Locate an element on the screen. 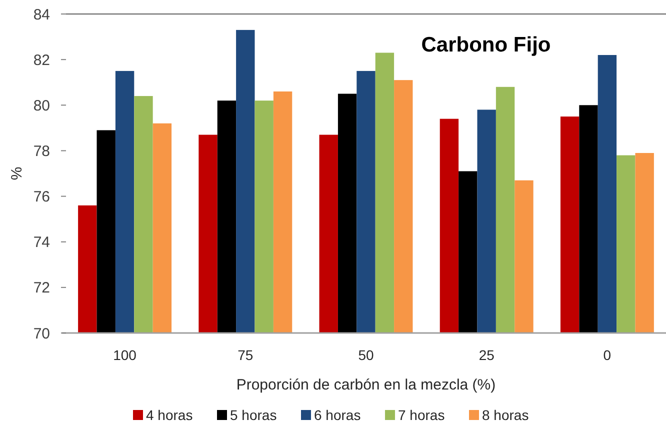  y-tick-label: 76 is located at coordinates (41, 197).